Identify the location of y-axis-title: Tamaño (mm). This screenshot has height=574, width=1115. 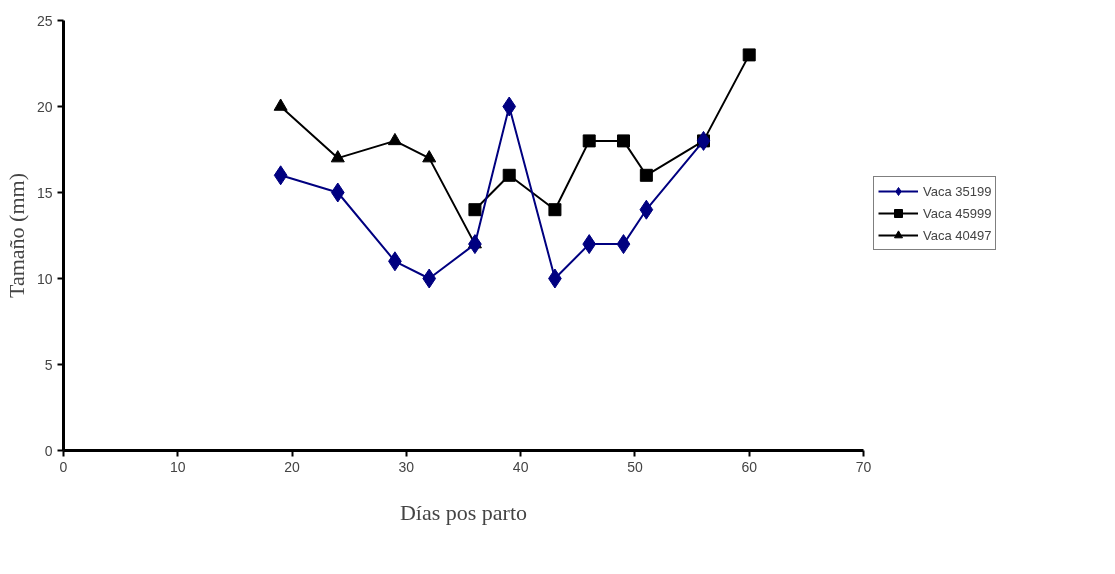
(16, 235).